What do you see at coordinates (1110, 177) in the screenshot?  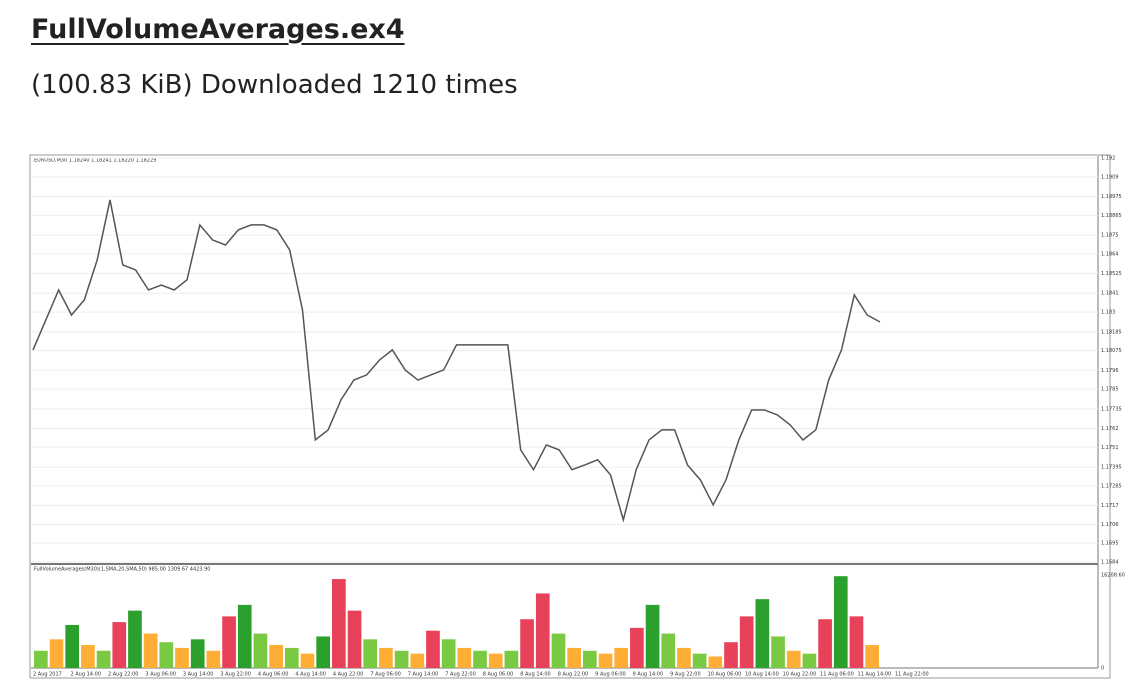 I see `y-tick-label: 1.1909` at bounding box center [1110, 177].